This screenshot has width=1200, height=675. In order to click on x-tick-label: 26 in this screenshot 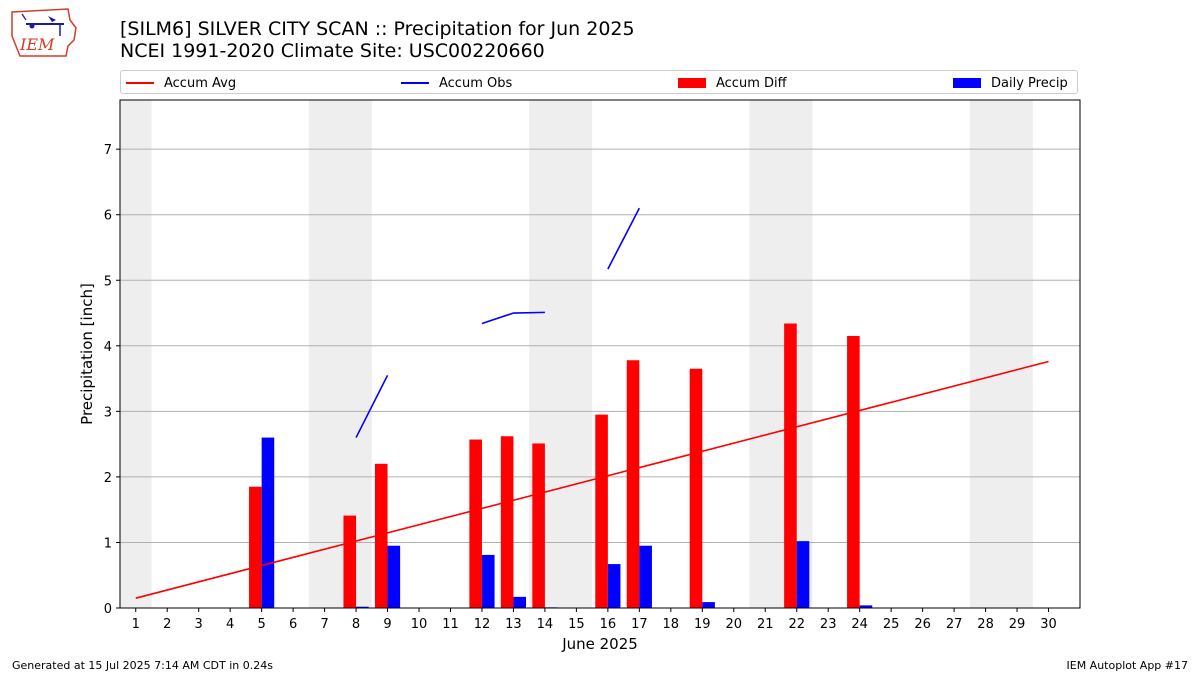, I will do `click(922, 624)`.